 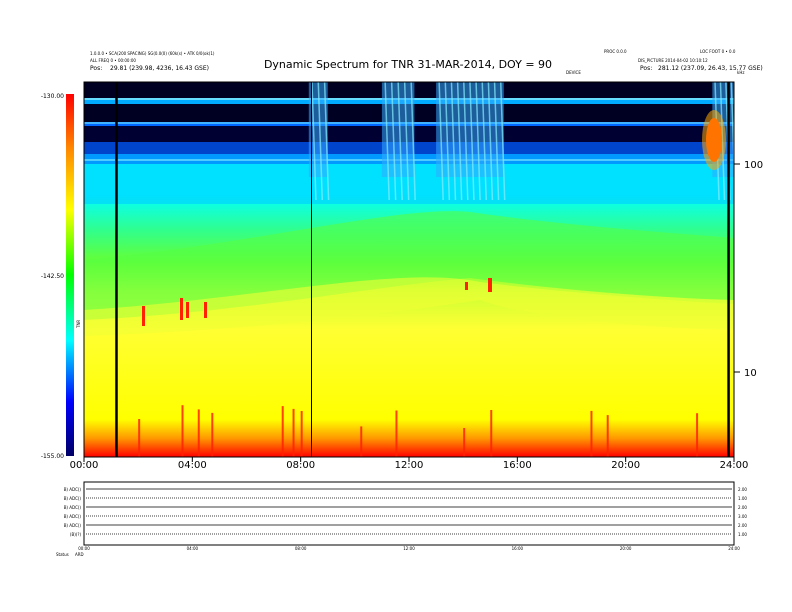 What do you see at coordinates (409, 306) in the screenshot?
I see `yellow-arch-band` at bounding box center [409, 306].